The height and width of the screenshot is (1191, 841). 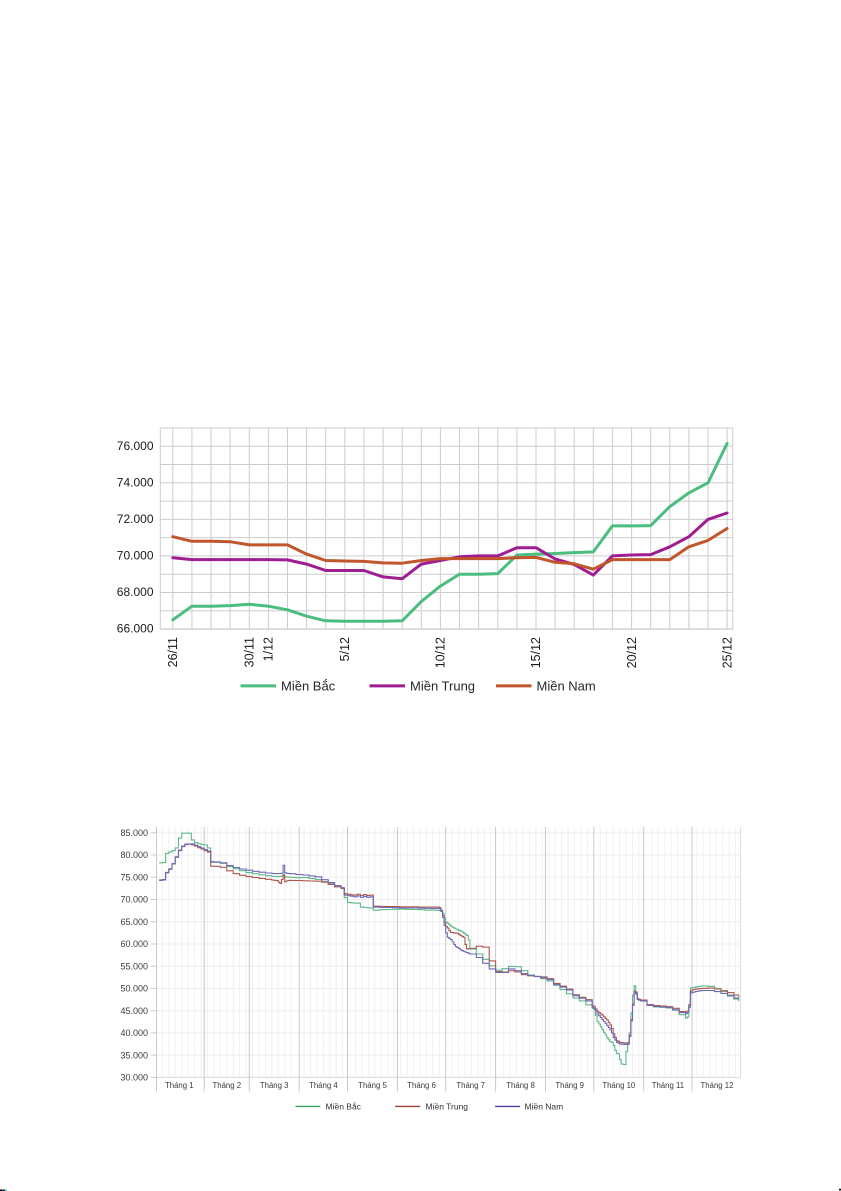 I want to click on svg-text: Tháng 5, so click(x=372, y=1085).